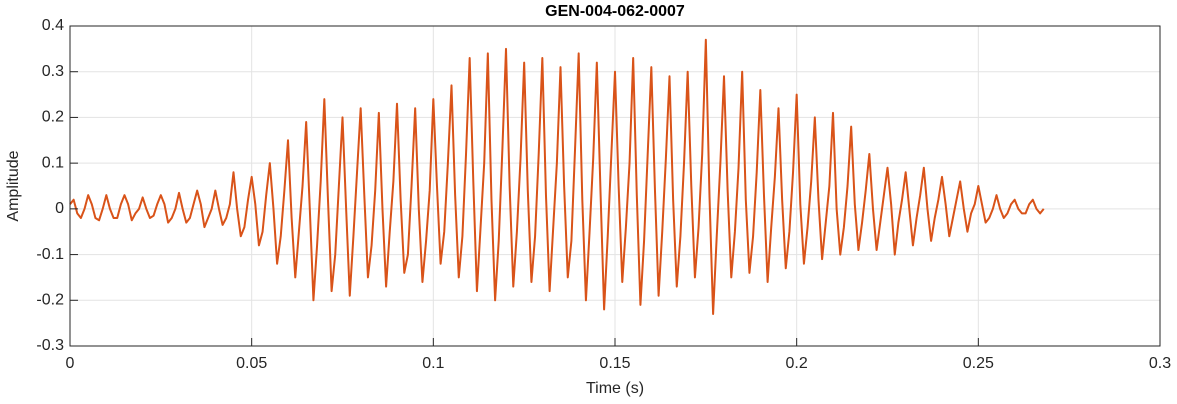 Image resolution: width=1177 pixels, height=404 pixels. I want to click on x-axis-label: Time (s), so click(615, 388).